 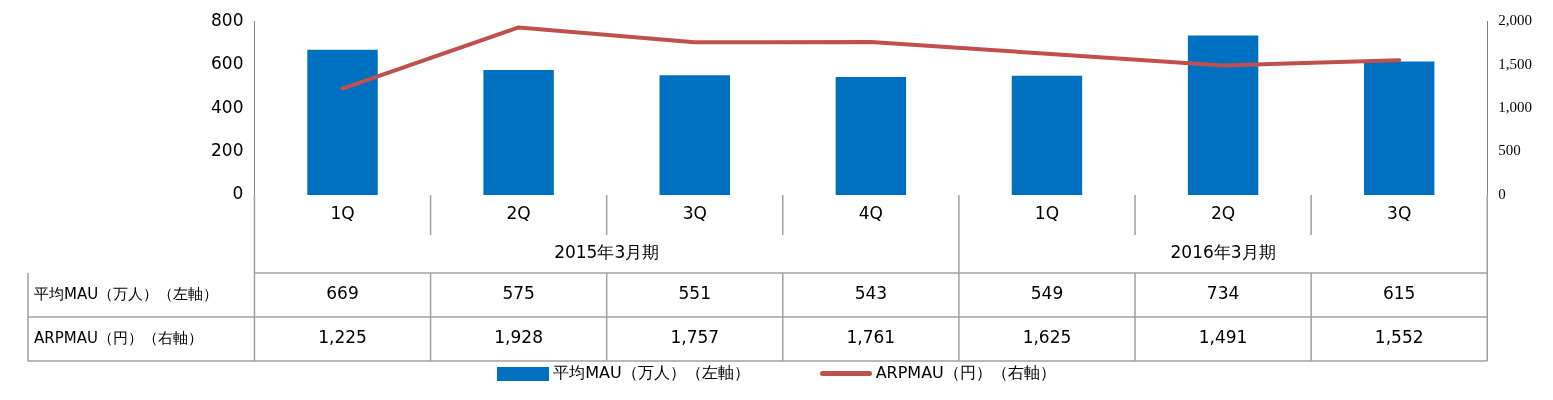 What do you see at coordinates (118, 337) in the screenshot?
I see `text: ARPMAU（円）（右軸）` at bounding box center [118, 337].